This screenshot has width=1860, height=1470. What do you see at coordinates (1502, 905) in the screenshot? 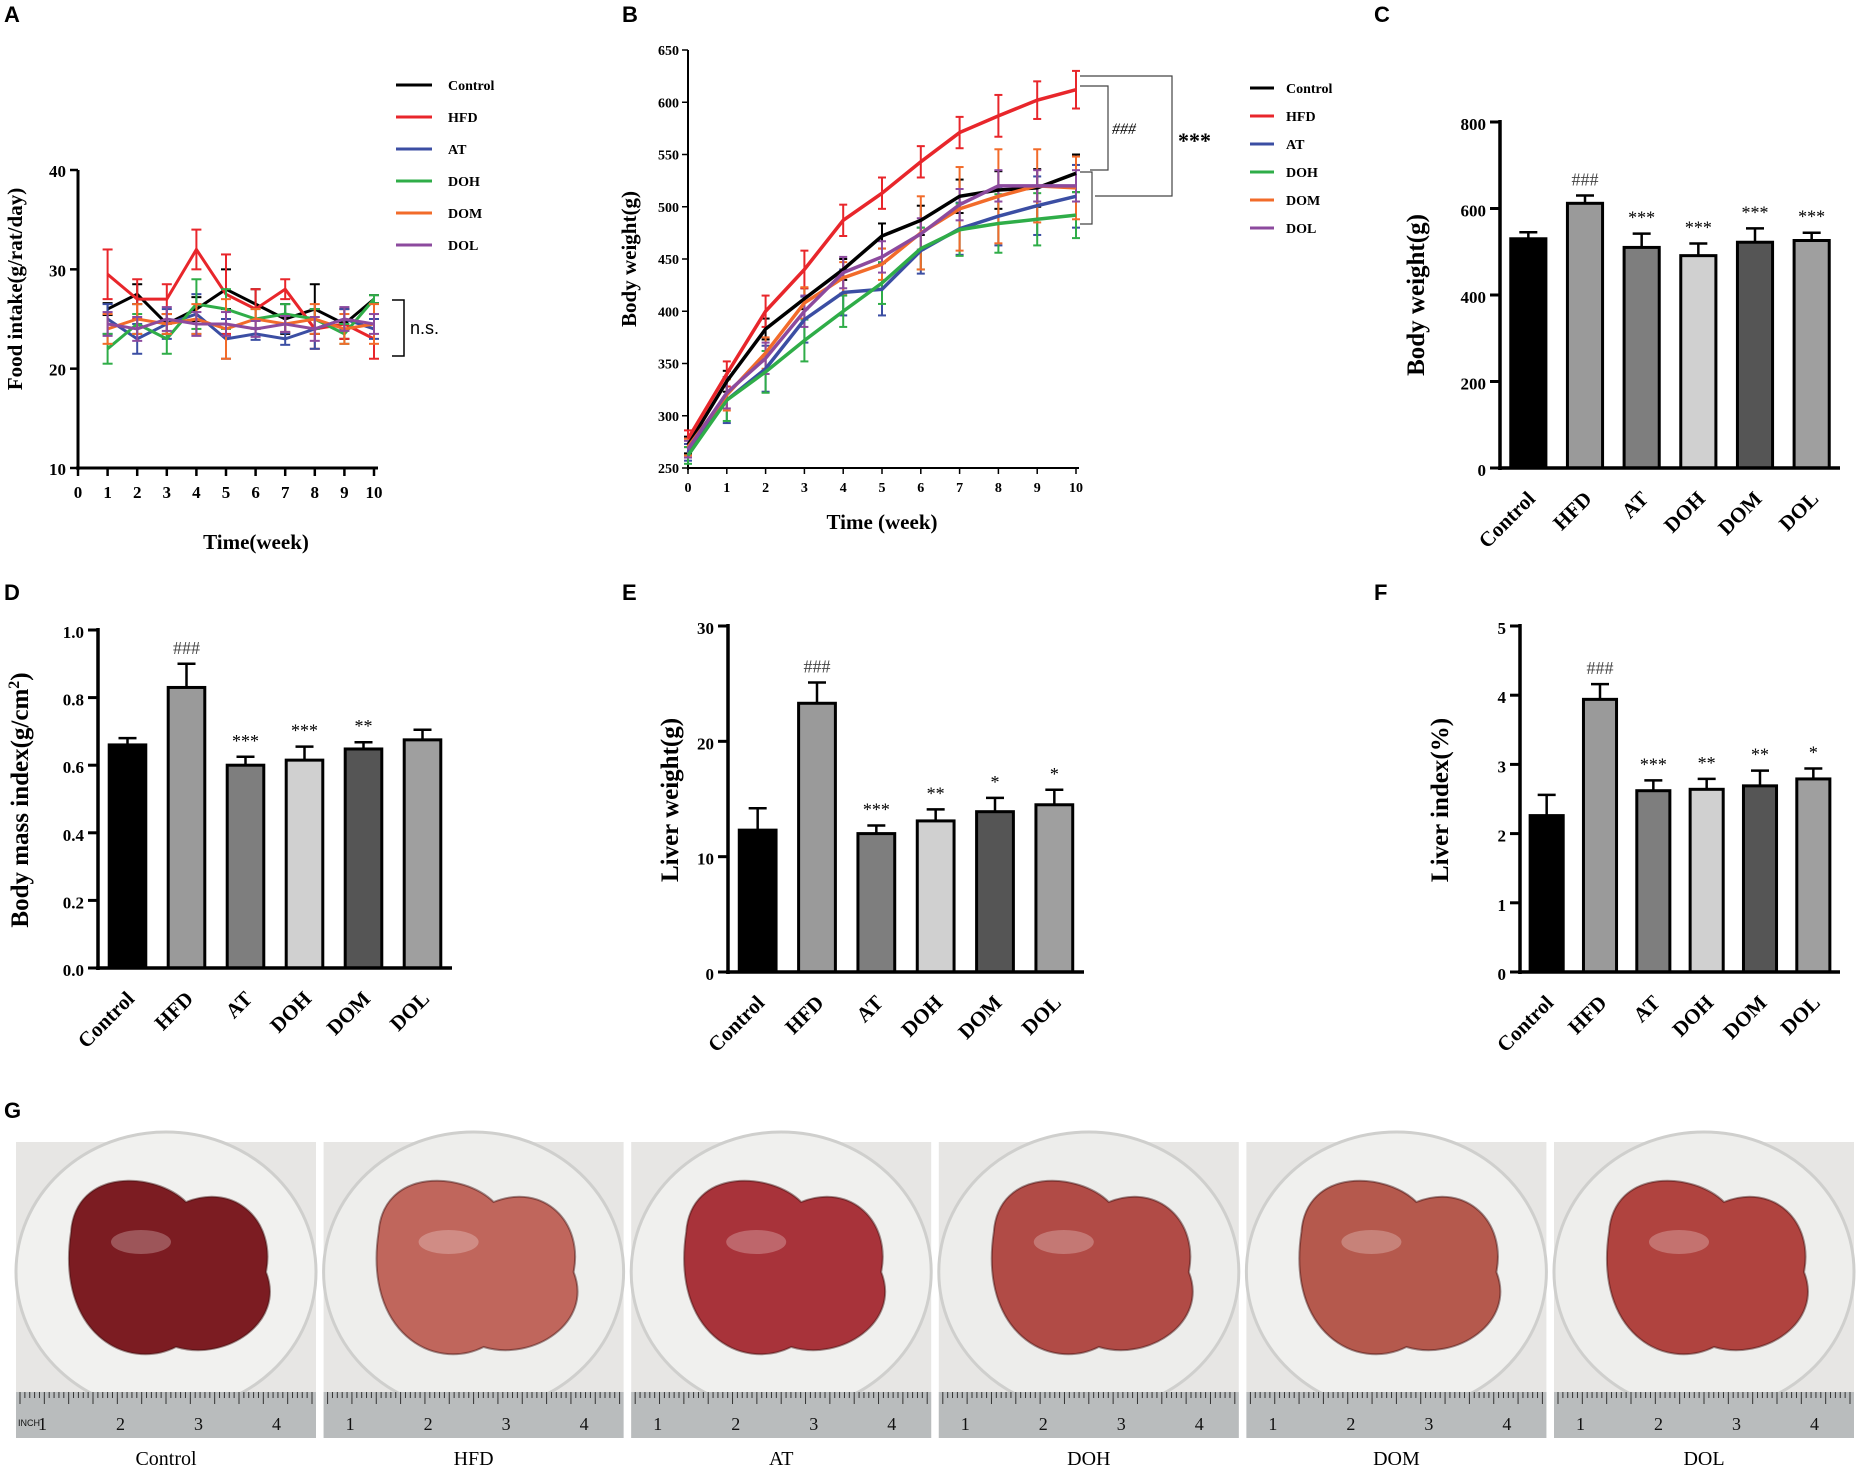
I see `chart-f-ytick-label: 1` at bounding box center [1502, 905].